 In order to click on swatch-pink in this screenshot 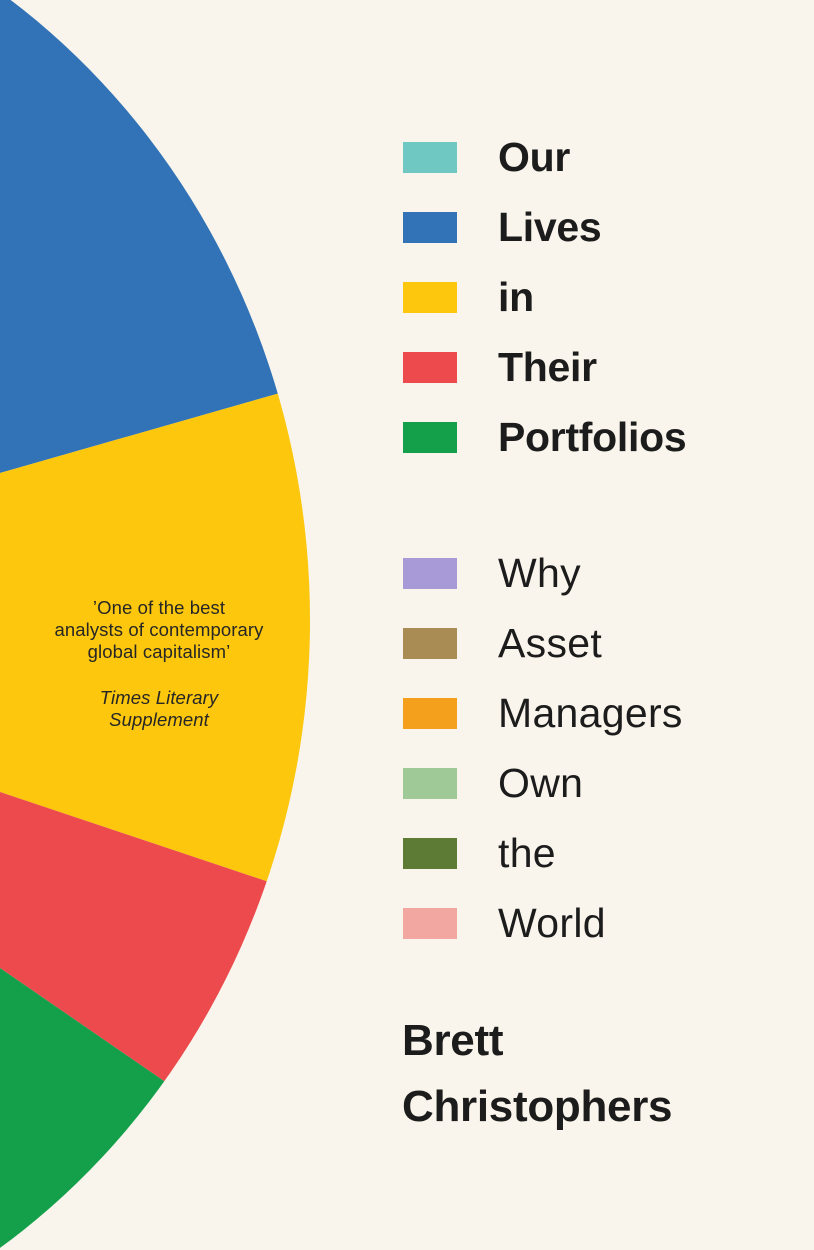, I will do `click(430, 923)`.